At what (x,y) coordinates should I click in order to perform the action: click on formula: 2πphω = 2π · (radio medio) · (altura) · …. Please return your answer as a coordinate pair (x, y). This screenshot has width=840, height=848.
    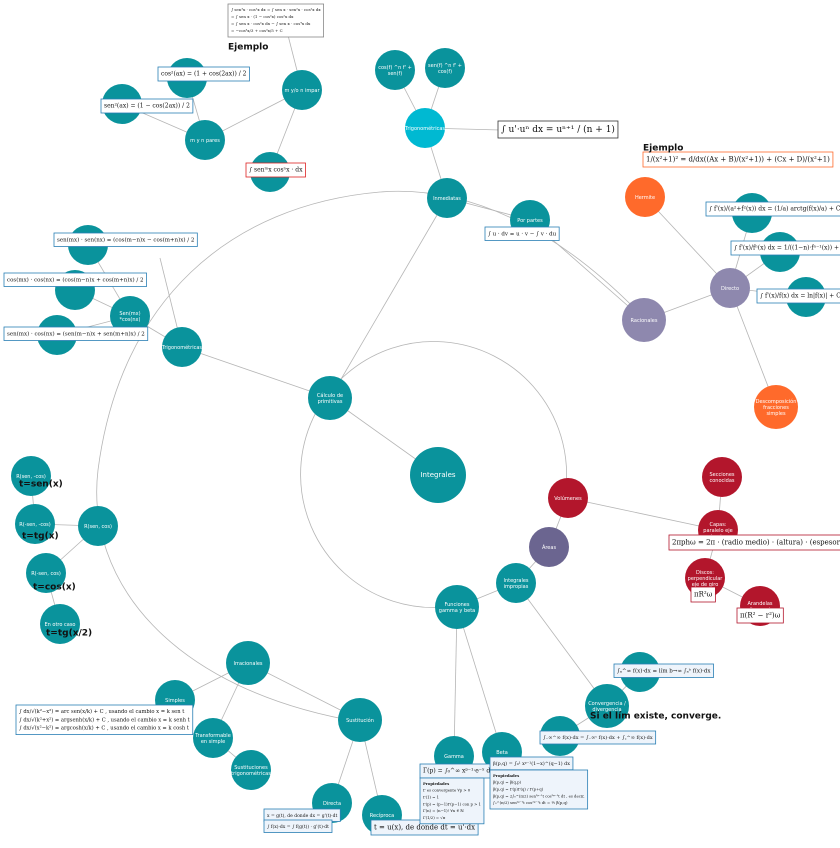
    Looking at the image, I should click on (756, 543).